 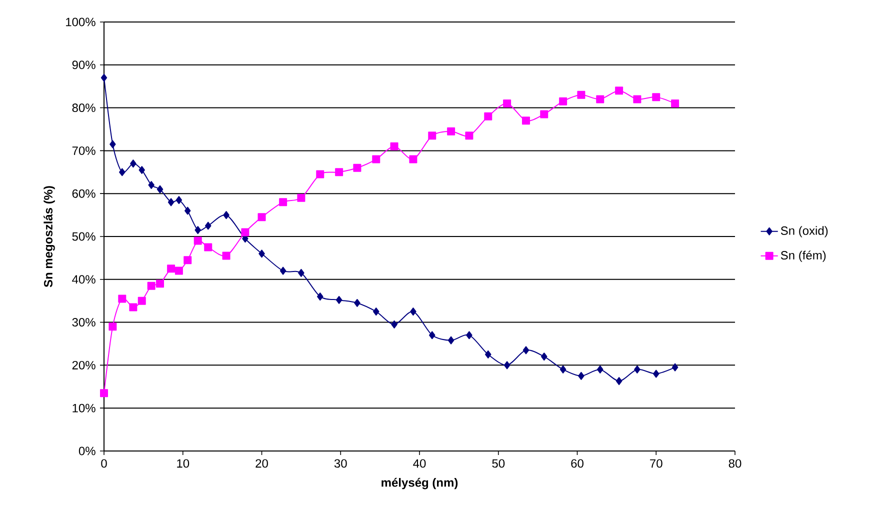 I want to click on y-axis-title: Sn megoszlás (%), so click(x=49, y=237).